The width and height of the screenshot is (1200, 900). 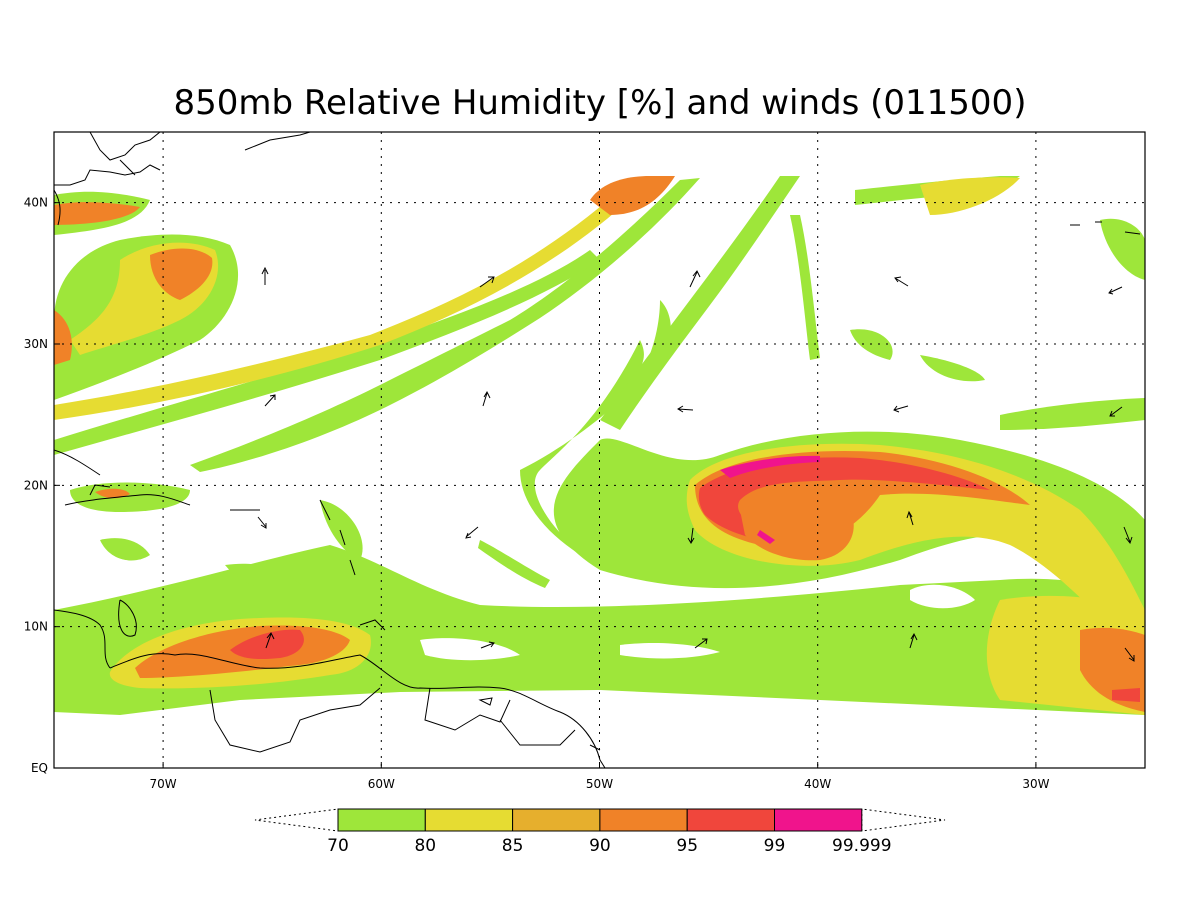 What do you see at coordinates (338, 846) in the screenshot?
I see `colorbar-label: 70` at bounding box center [338, 846].